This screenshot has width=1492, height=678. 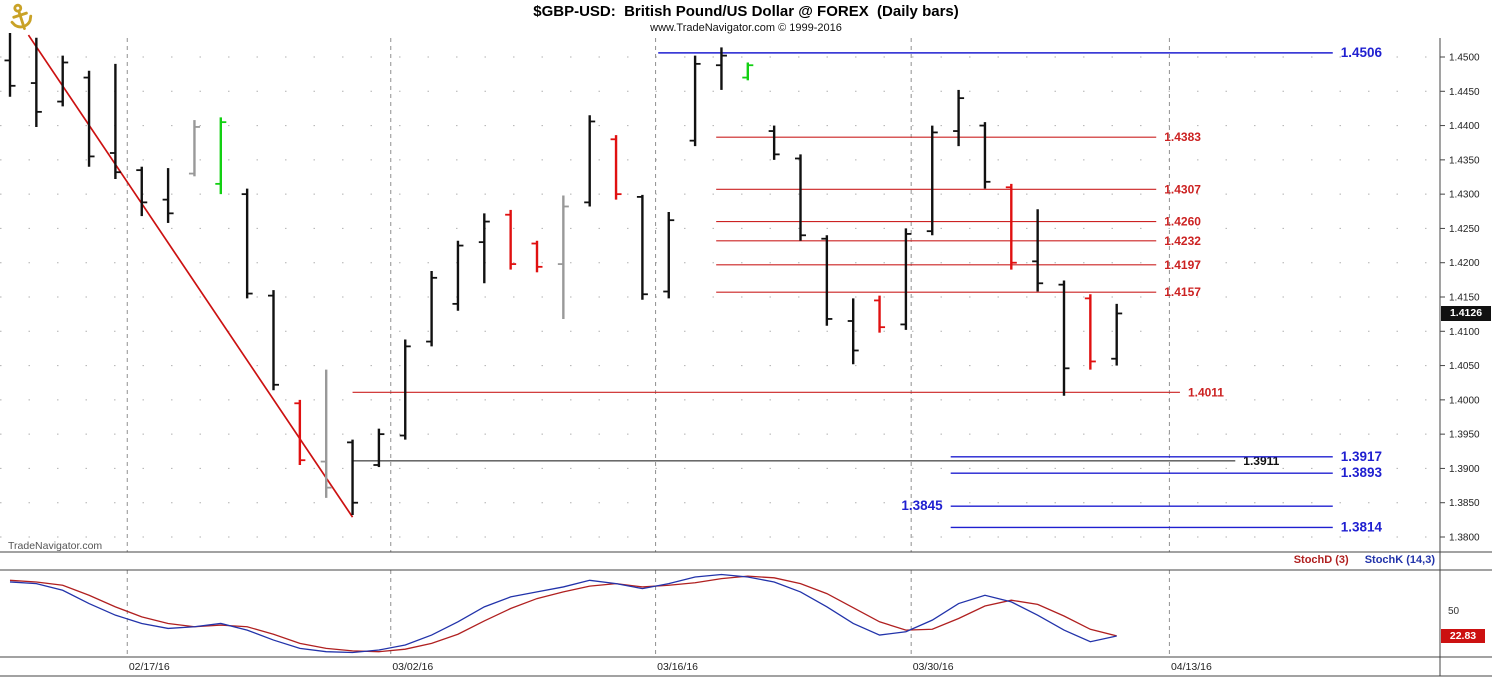 I want to click on trade-navigator-anchor-logo-icon, so click(x=21, y=18).